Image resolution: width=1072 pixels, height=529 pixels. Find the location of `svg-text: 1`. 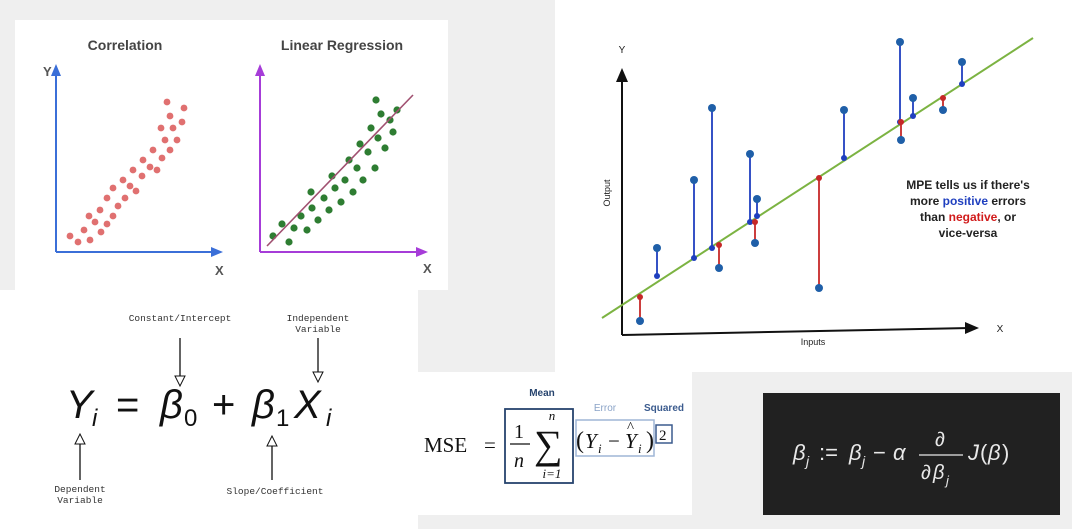

svg-text: 1 is located at coordinates (282, 418).